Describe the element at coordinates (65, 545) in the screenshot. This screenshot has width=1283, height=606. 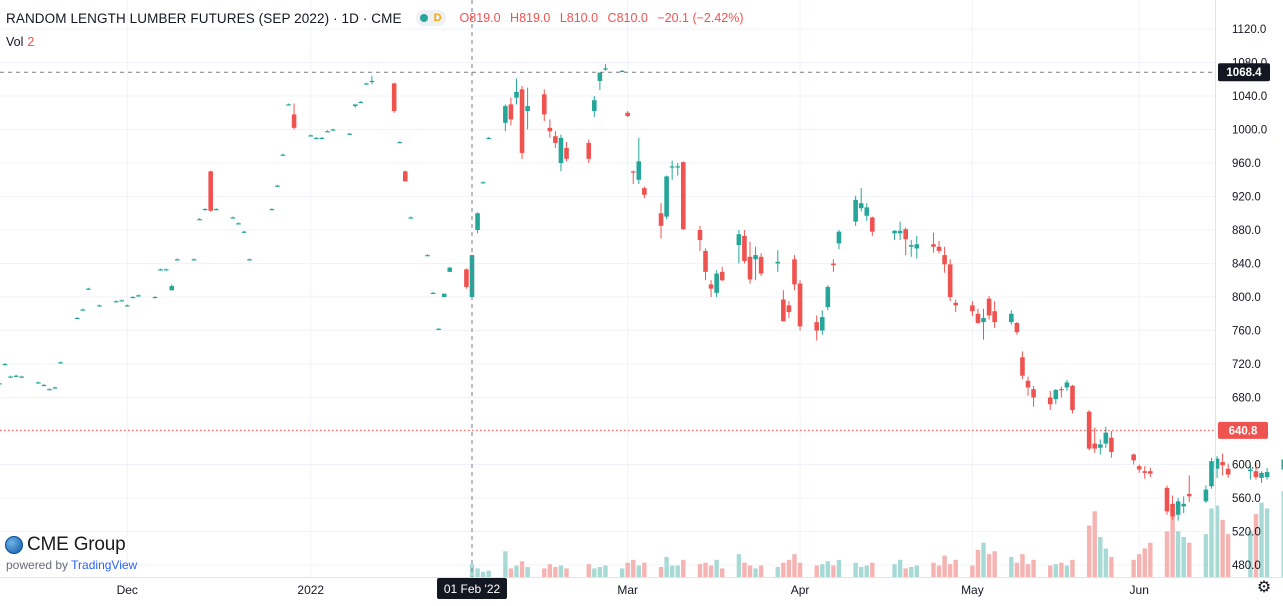
I see `cme-logo: CME Group` at that location.